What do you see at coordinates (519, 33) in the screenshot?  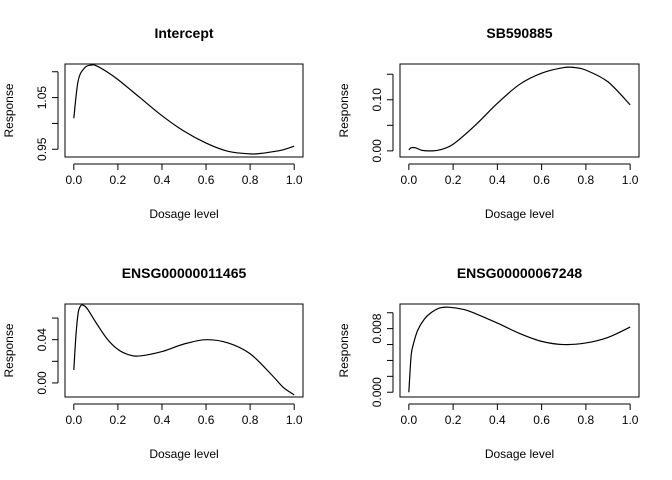 I see `chart-title: SB590885` at bounding box center [519, 33].